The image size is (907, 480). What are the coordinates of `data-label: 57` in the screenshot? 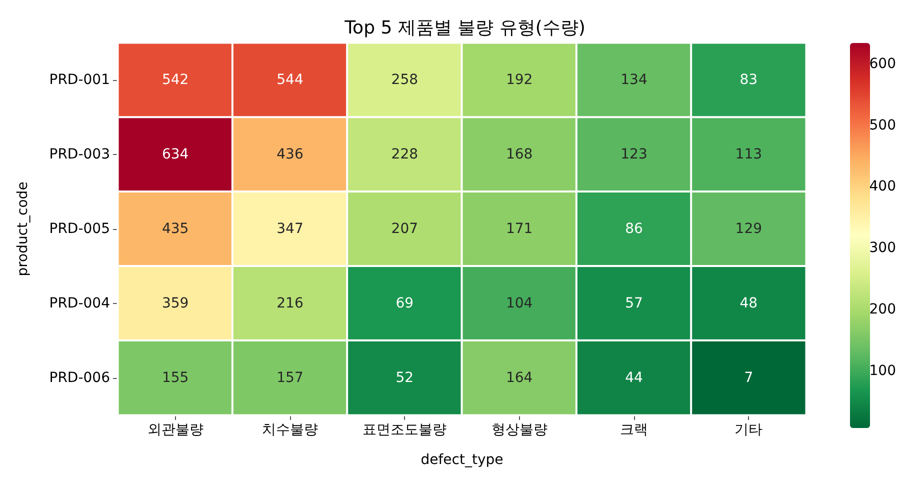 It's located at (634, 303).